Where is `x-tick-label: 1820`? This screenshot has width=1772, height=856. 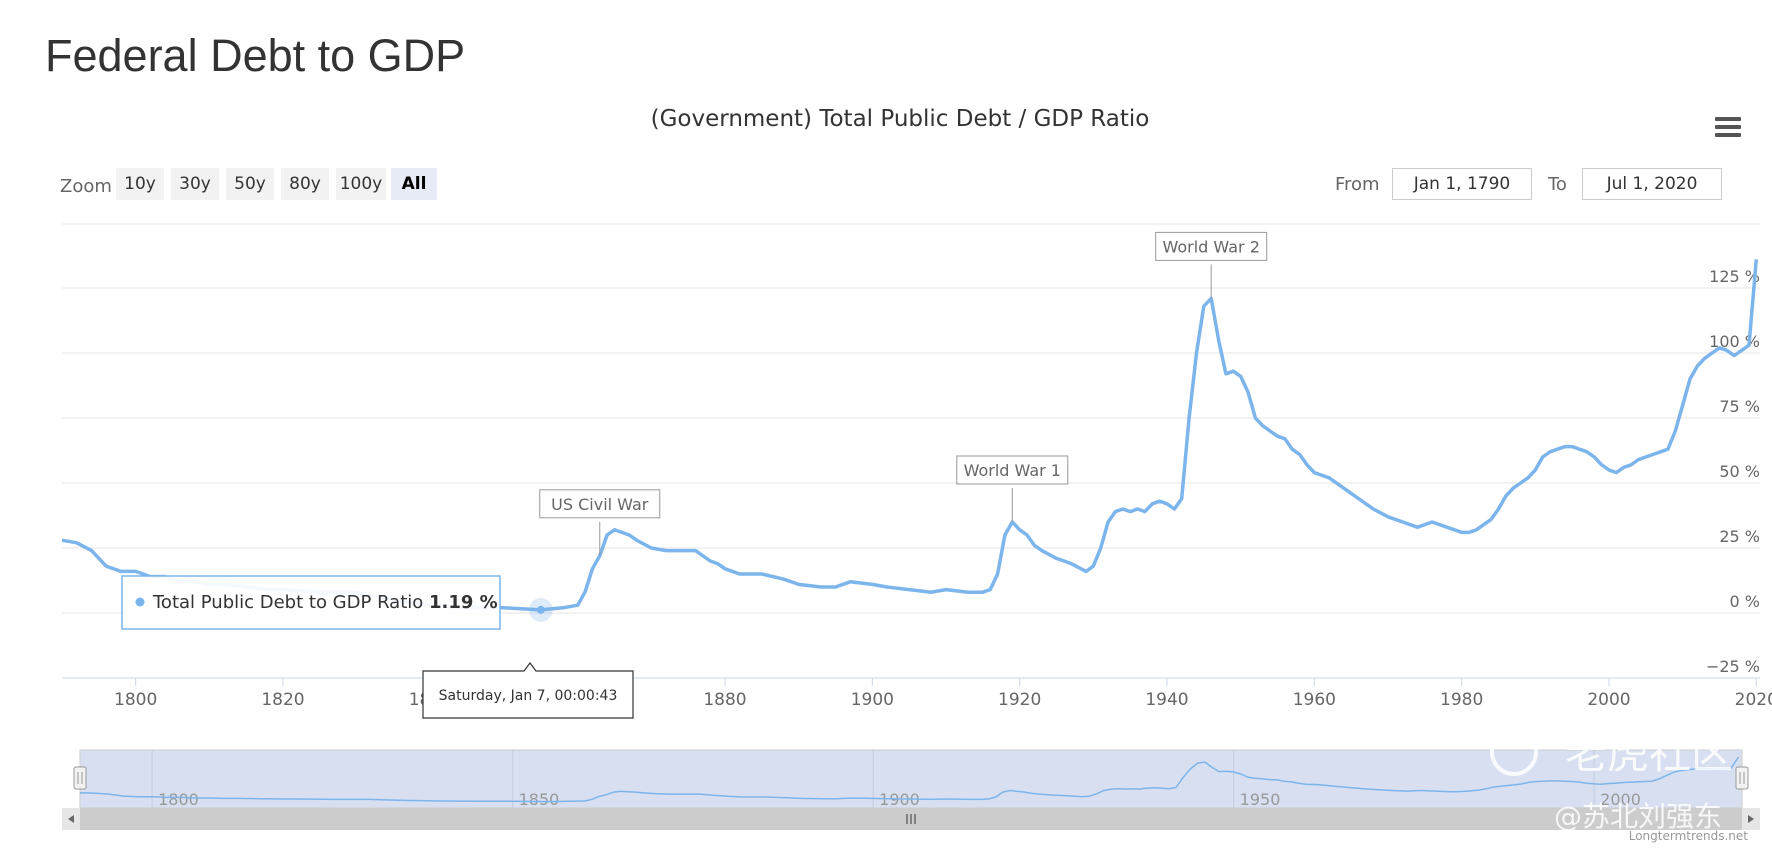
x-tick-label: 1820 is located at coordinates (282, 700).